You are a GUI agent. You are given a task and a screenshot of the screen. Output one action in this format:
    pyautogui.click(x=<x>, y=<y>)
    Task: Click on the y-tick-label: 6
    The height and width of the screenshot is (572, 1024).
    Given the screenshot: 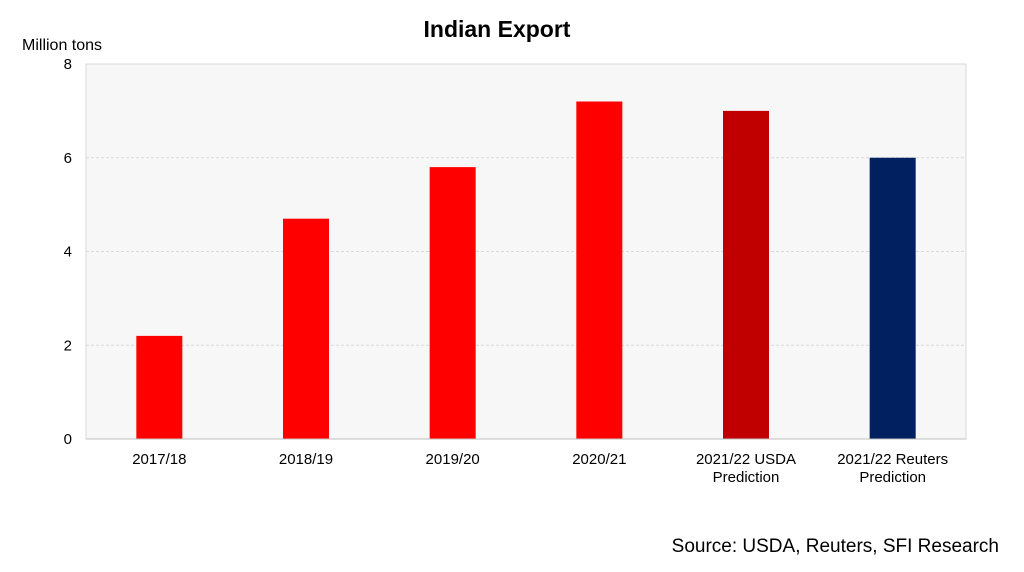 What is the action you would take?
    pyautogui.click(x=68, y=158)
    